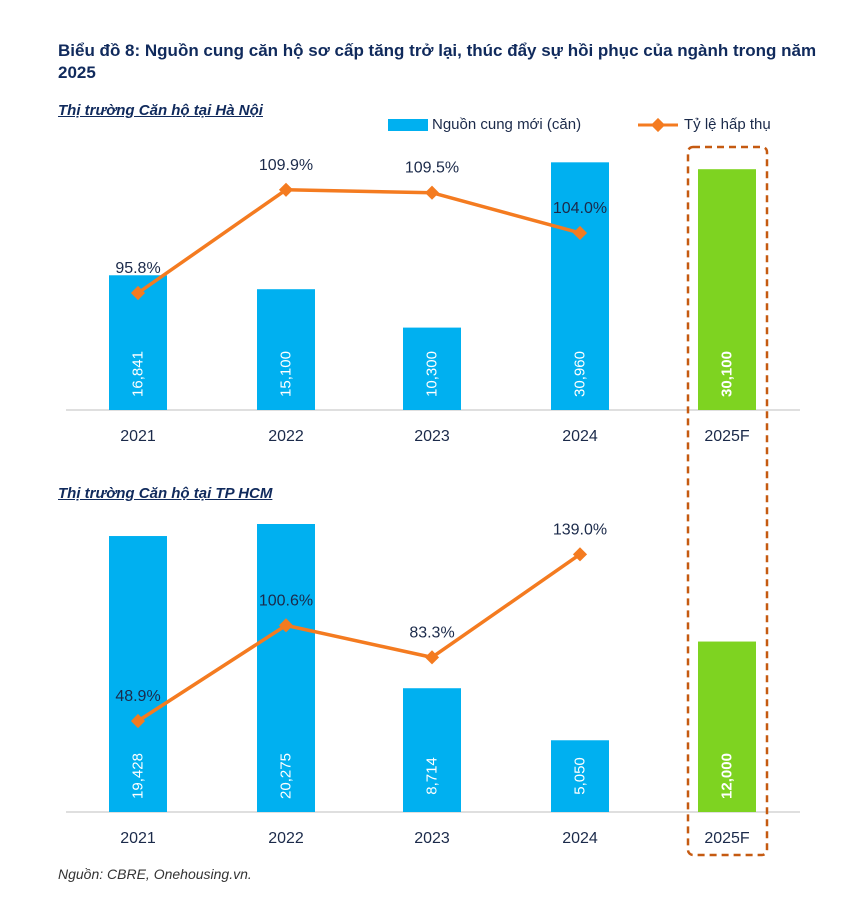  I want to click on hcm-bar-label-2022: 20,275, so click(286, 776).